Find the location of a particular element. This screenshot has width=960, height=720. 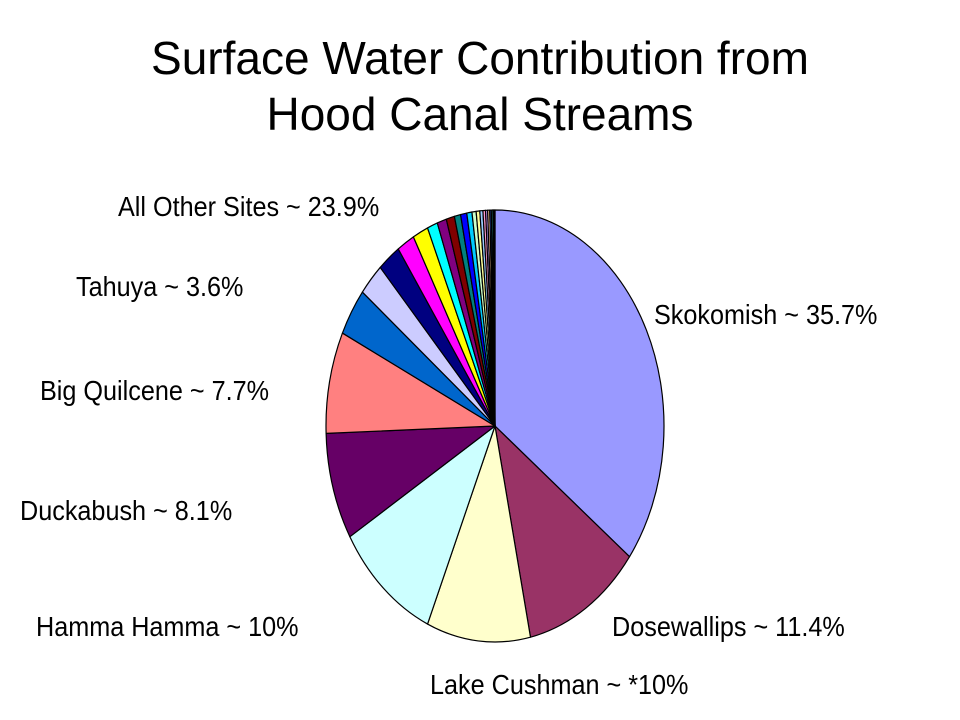

label-big-quilcene: Big Quilcene ~ 7.7% is located at coordinates (155, 390).